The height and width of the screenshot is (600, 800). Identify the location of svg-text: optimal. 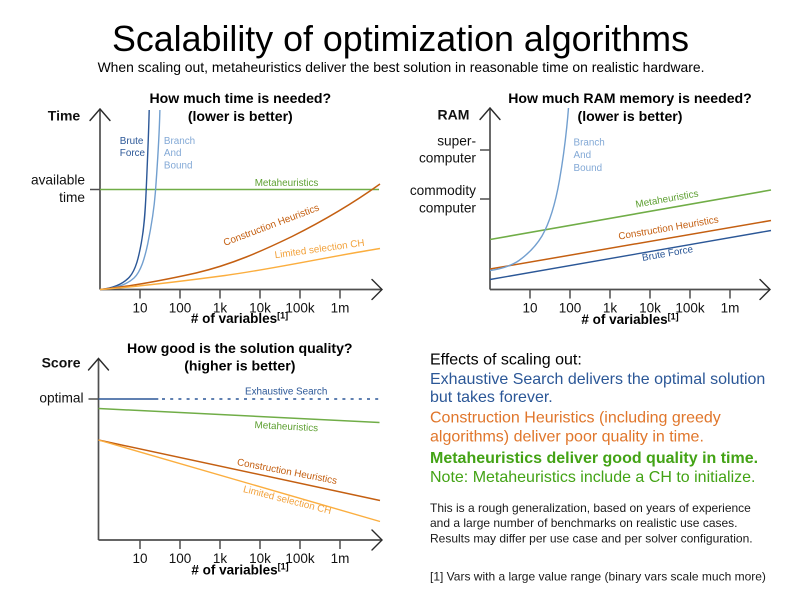
(61, 398).